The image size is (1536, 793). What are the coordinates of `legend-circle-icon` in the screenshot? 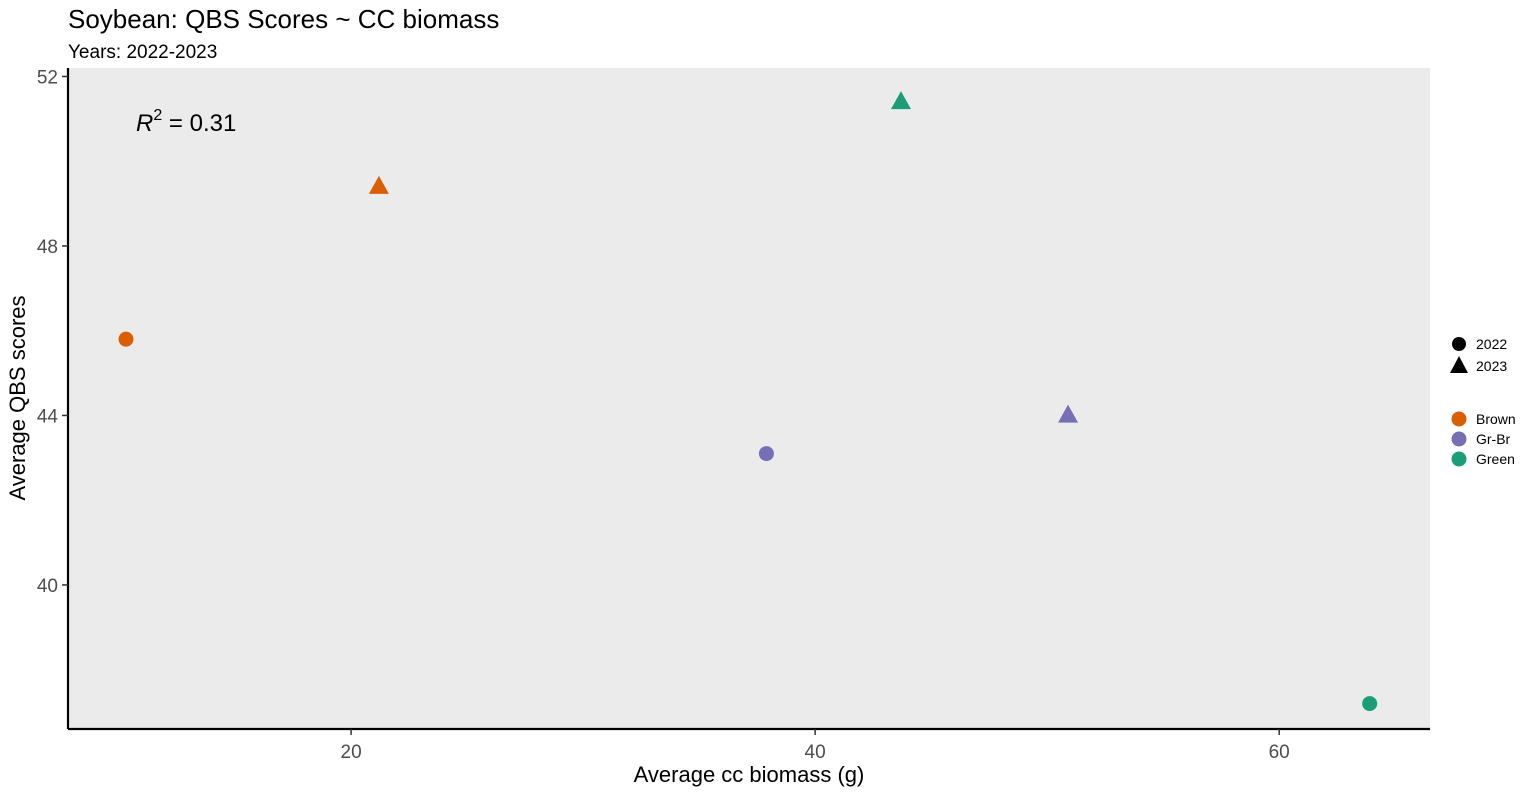 It's located at (1459, 344).